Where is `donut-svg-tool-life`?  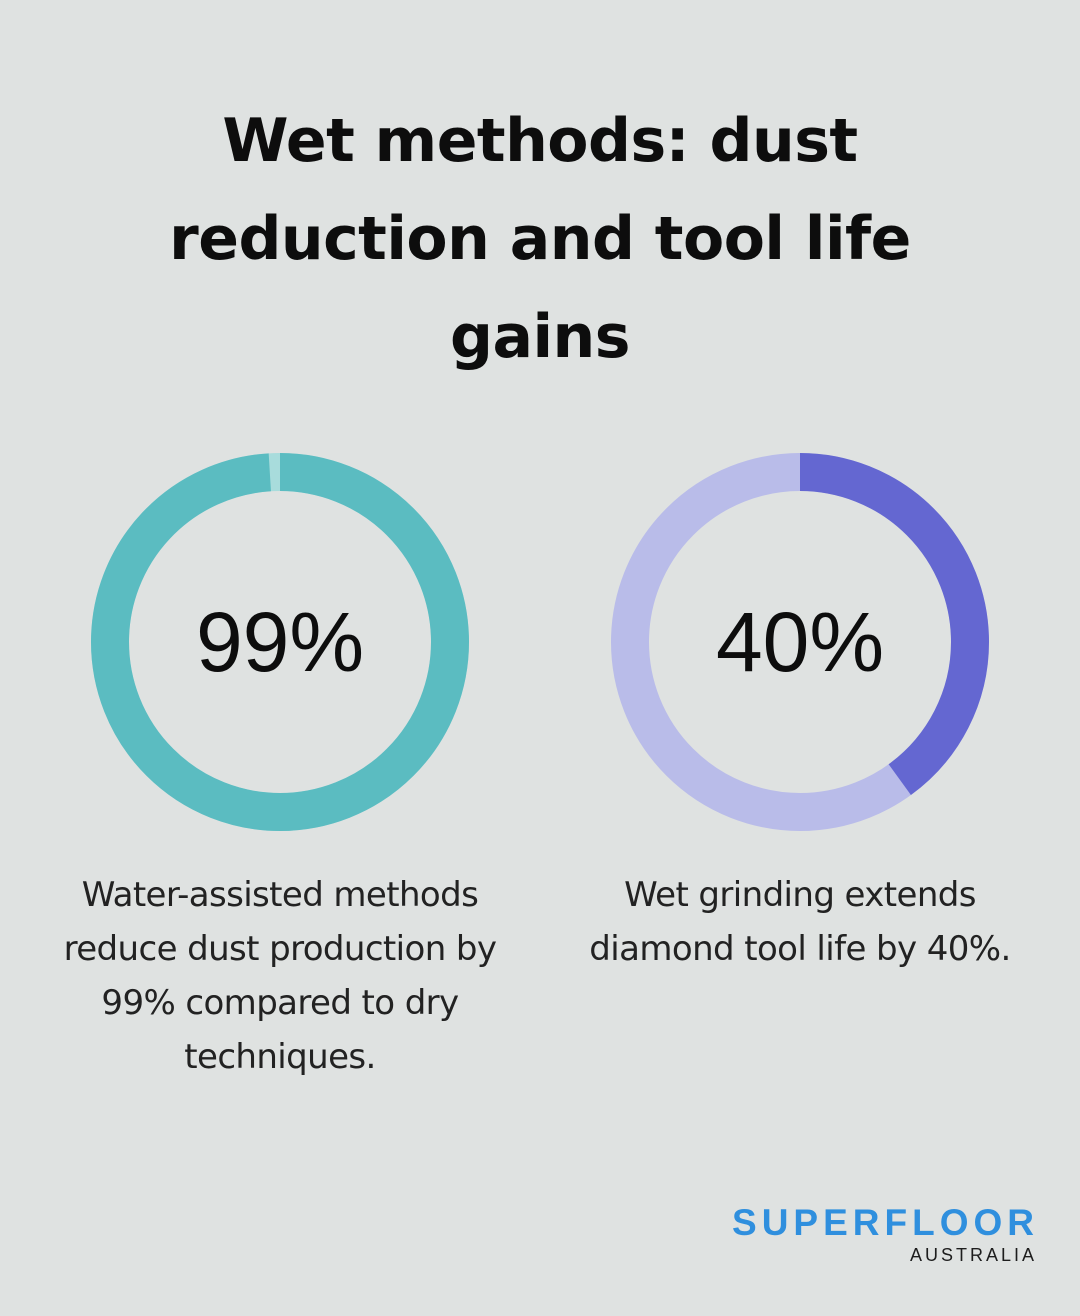 donut-svg-tool-life is located at coordinates (800, 642).